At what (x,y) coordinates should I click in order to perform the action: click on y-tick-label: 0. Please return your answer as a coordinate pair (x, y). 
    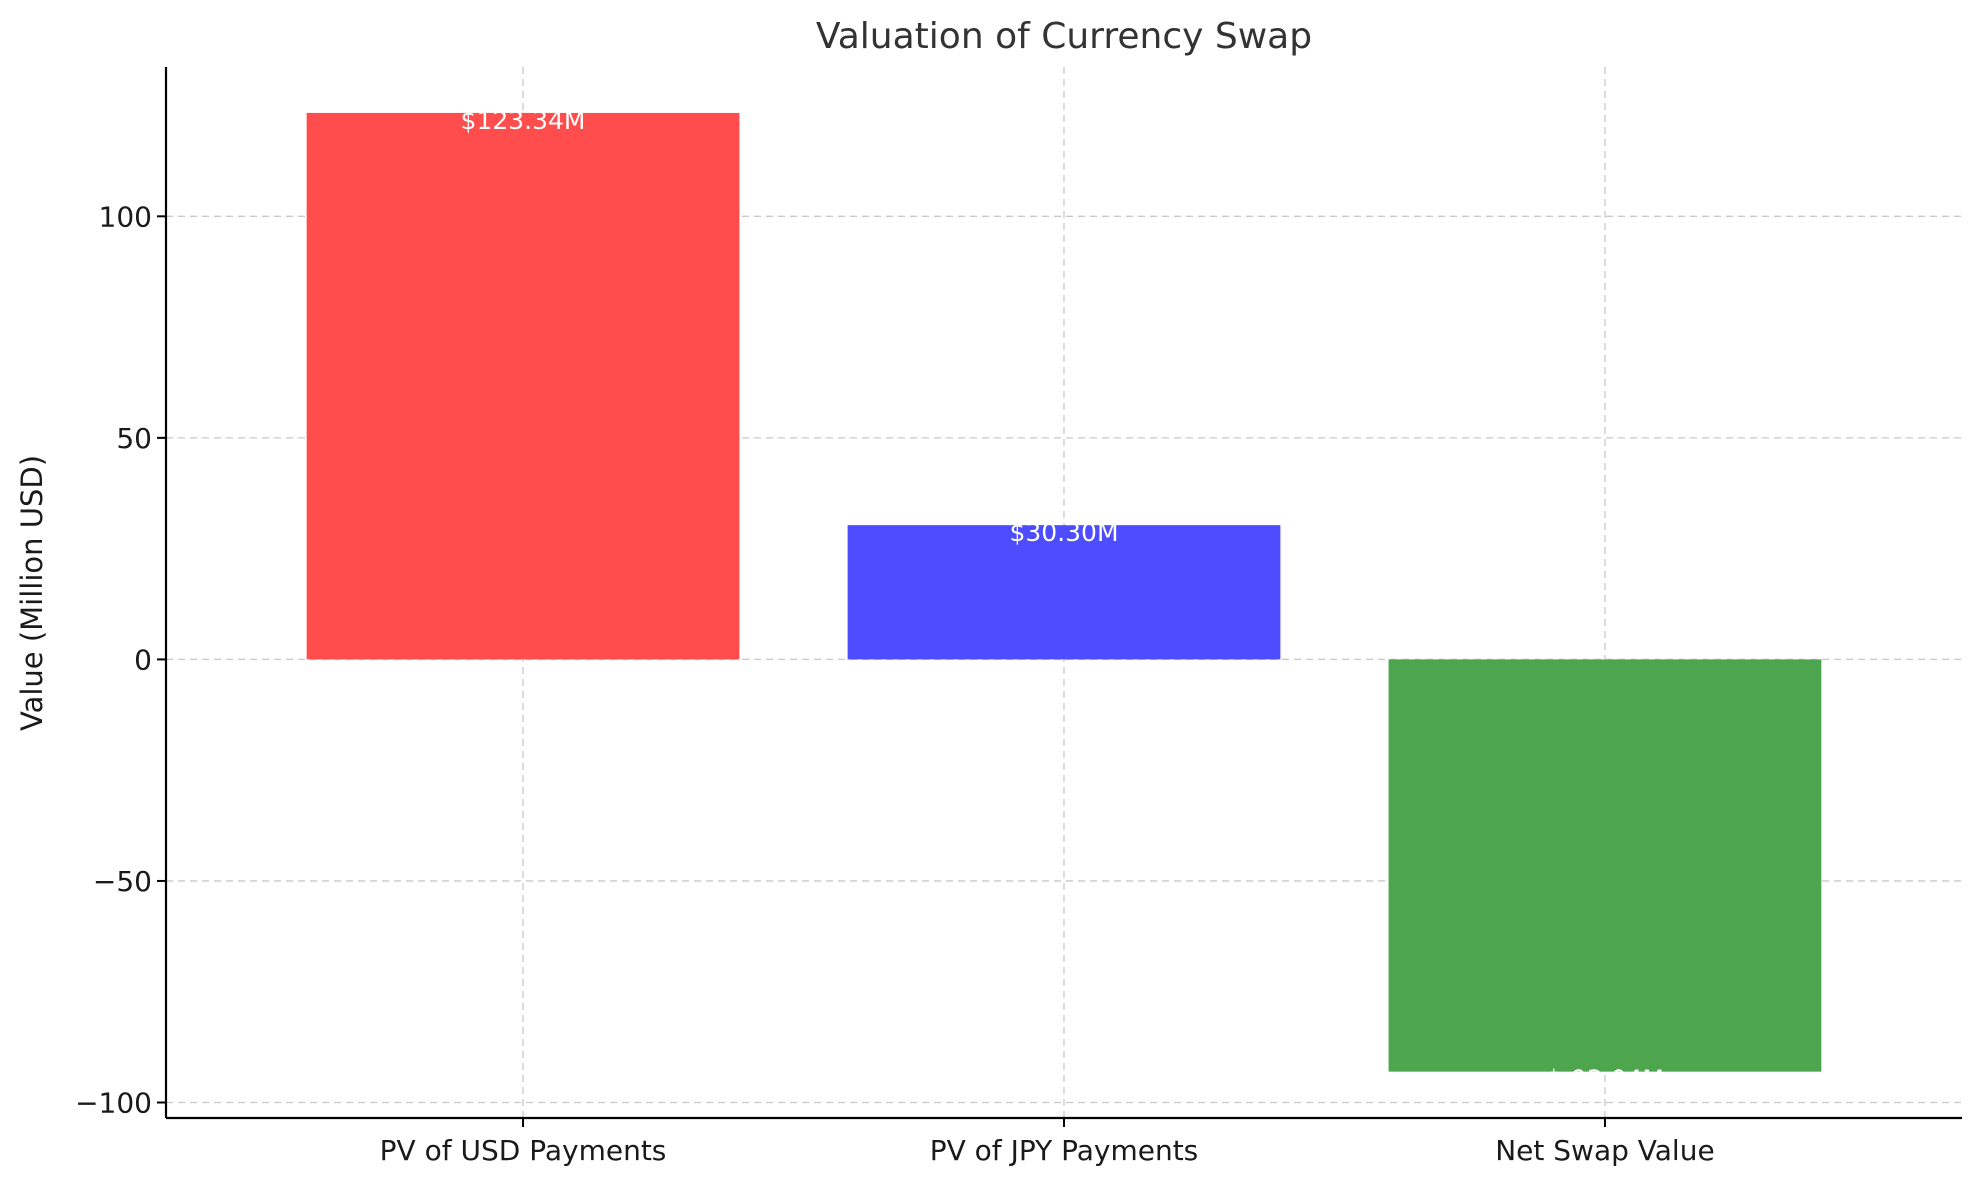
    Looking at the image, I should click on (143, 659).